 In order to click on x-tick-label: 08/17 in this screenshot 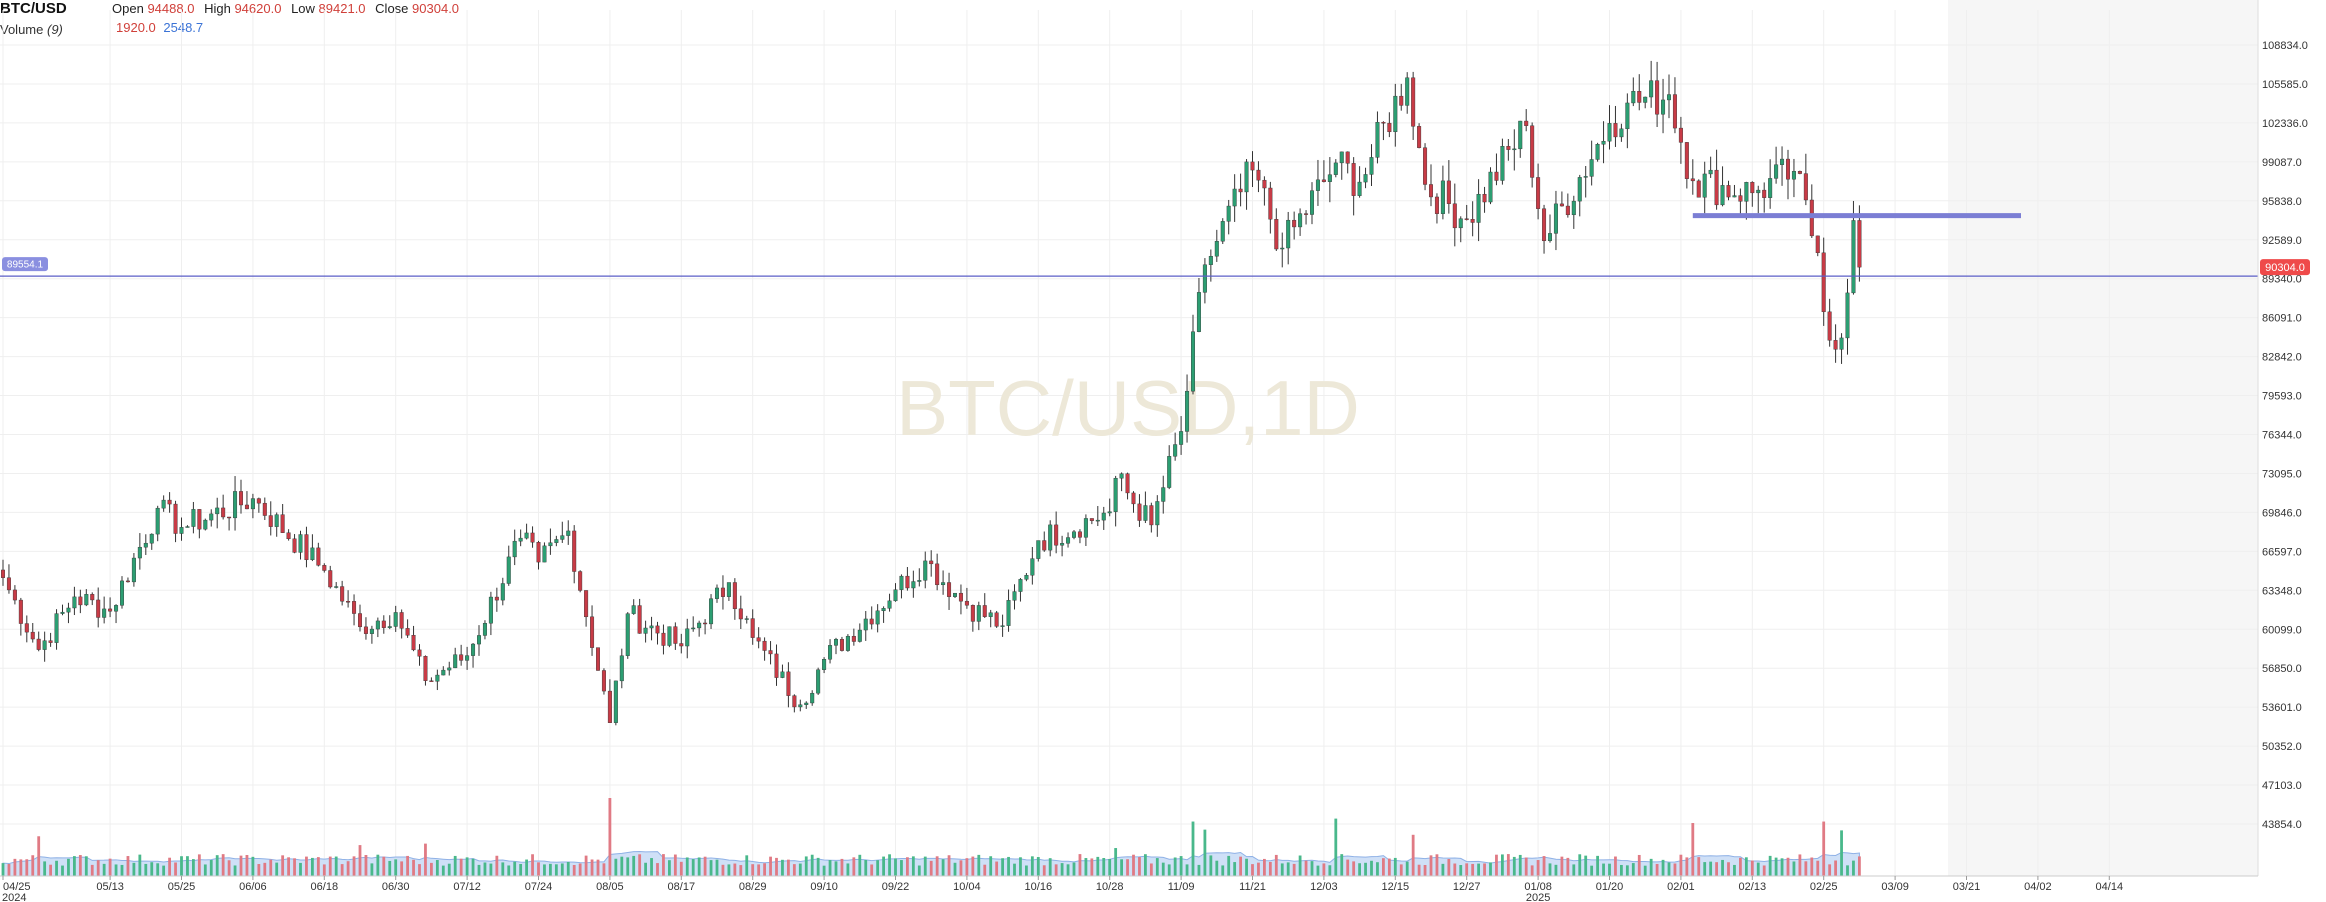, I will do `click(682, 887)`.